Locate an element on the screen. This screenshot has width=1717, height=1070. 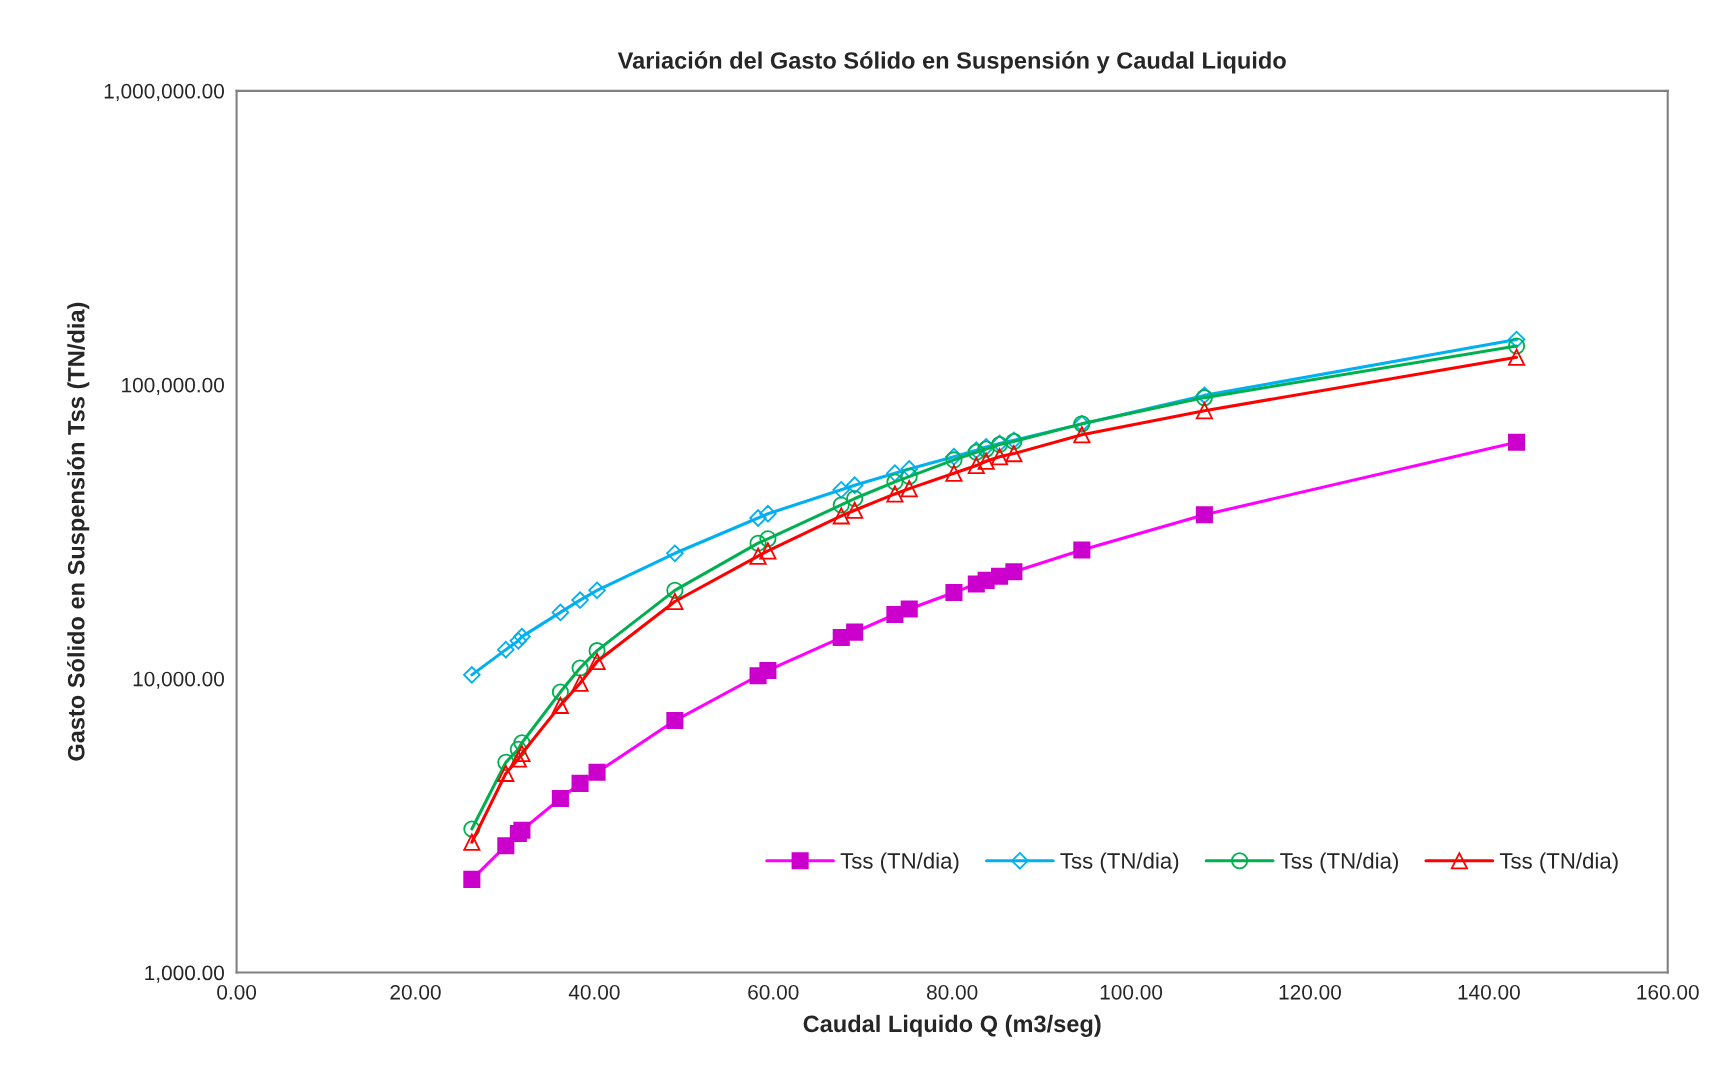
x-axis-title: Caudal Liquido Q (m3/seg) is located at coordinates (952, 1025).